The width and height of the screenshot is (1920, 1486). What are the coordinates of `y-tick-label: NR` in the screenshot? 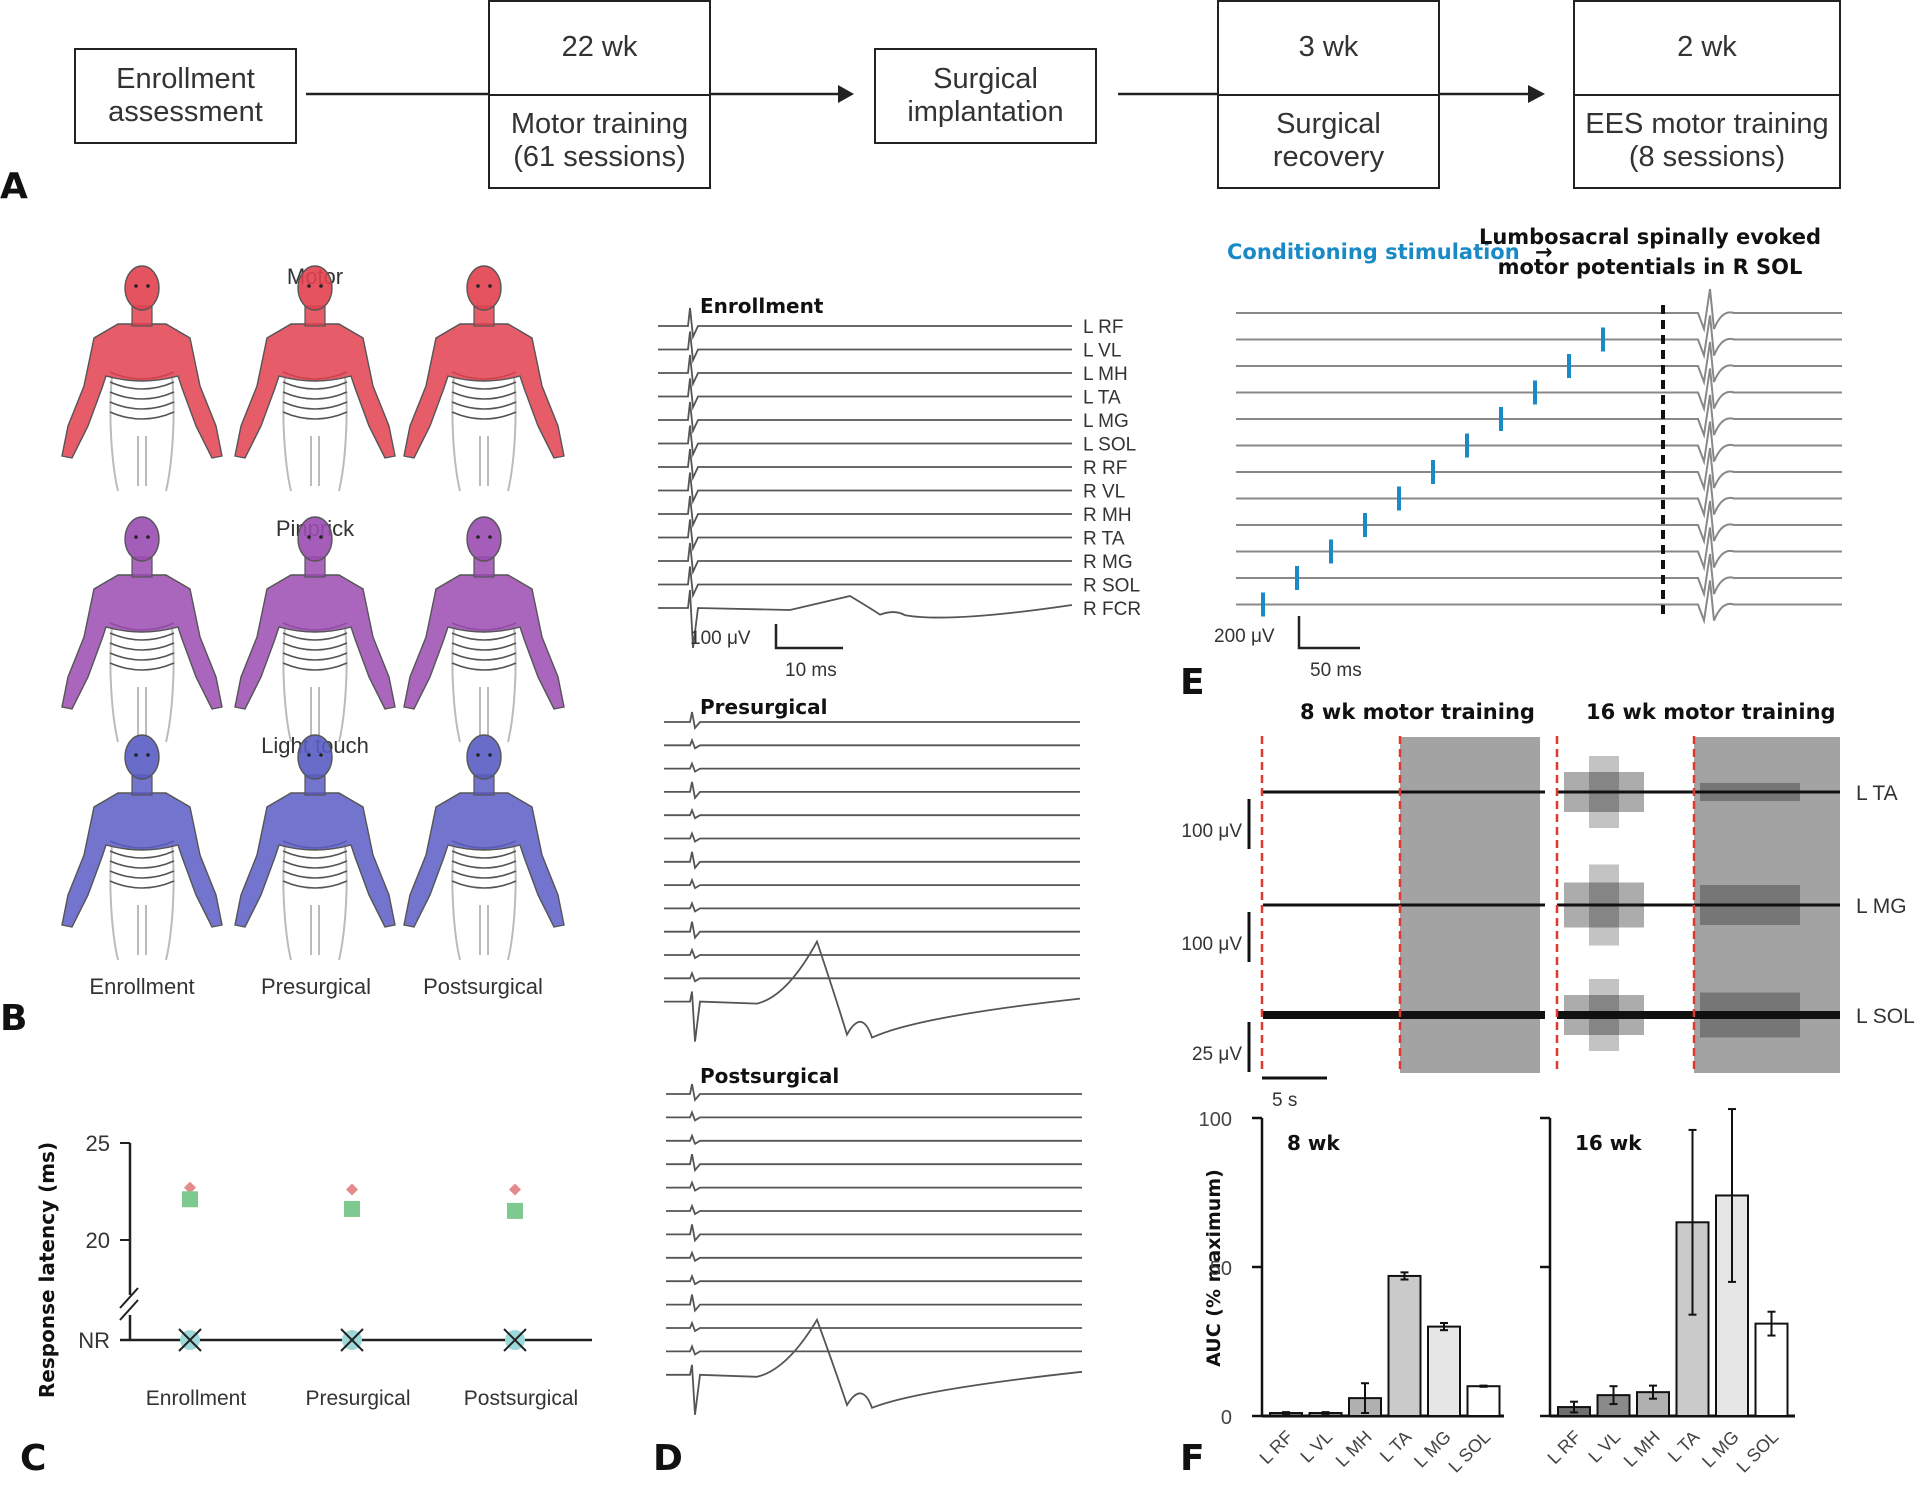 It's located at (94, 1340).